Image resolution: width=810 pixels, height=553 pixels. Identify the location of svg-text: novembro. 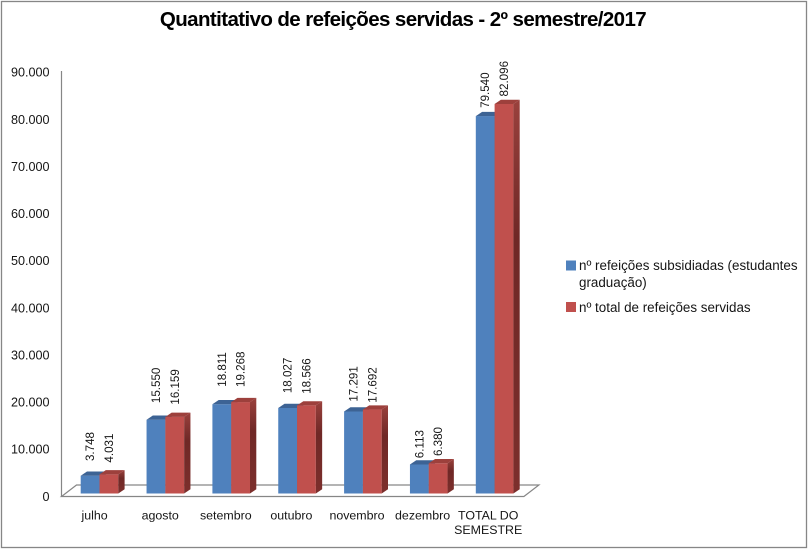
(356, 516).